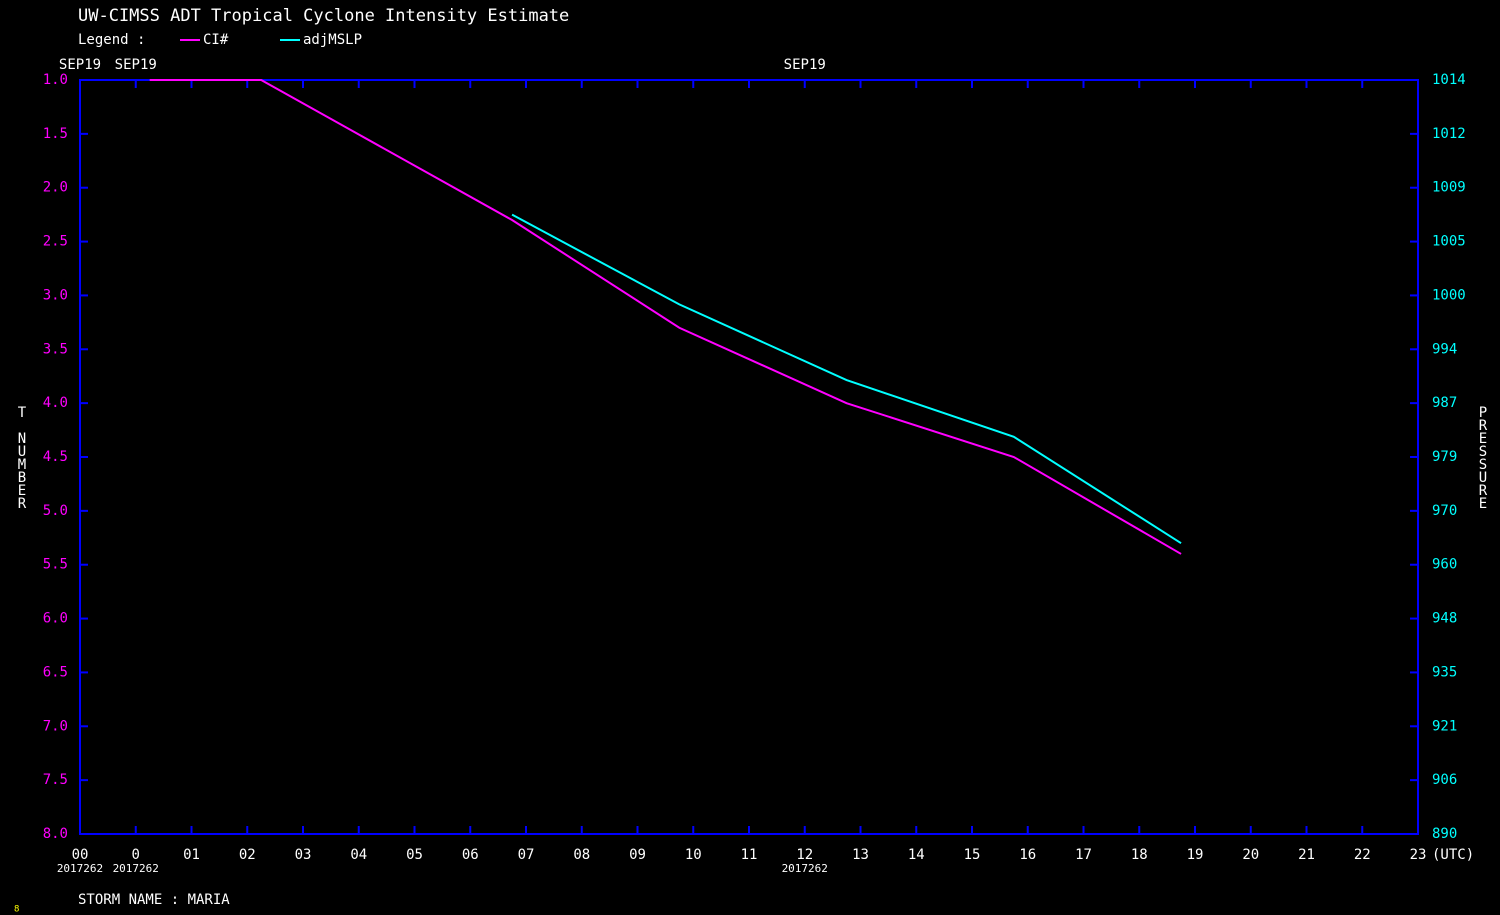  I want to click on y-tick-label: 6.5, so click(55, 672).